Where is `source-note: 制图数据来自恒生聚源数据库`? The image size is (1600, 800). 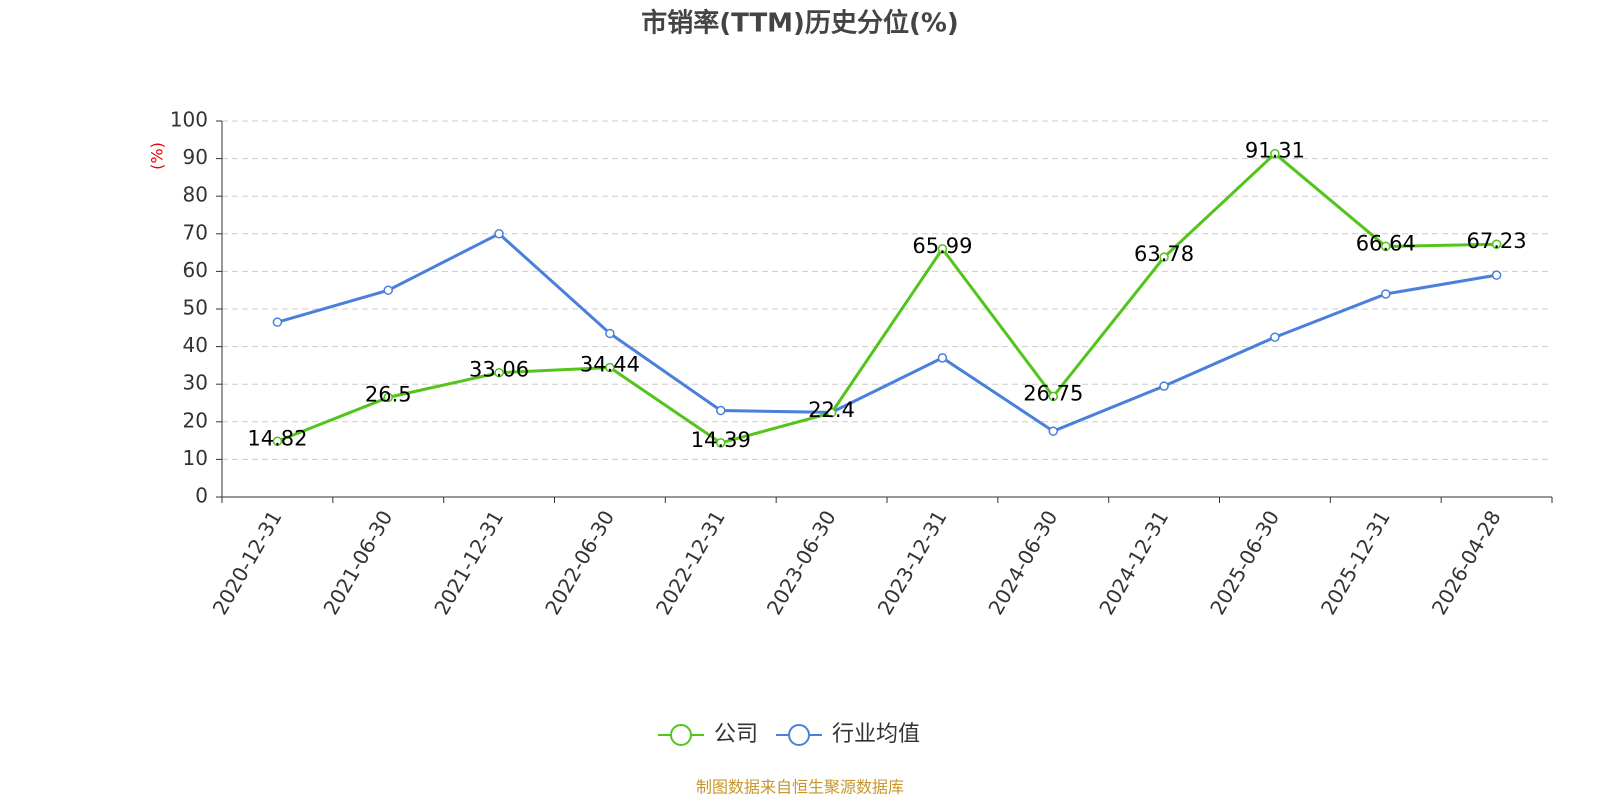
source-note: 制图数据来自恒生聚源数据库 is located at coordinates (800, 787).